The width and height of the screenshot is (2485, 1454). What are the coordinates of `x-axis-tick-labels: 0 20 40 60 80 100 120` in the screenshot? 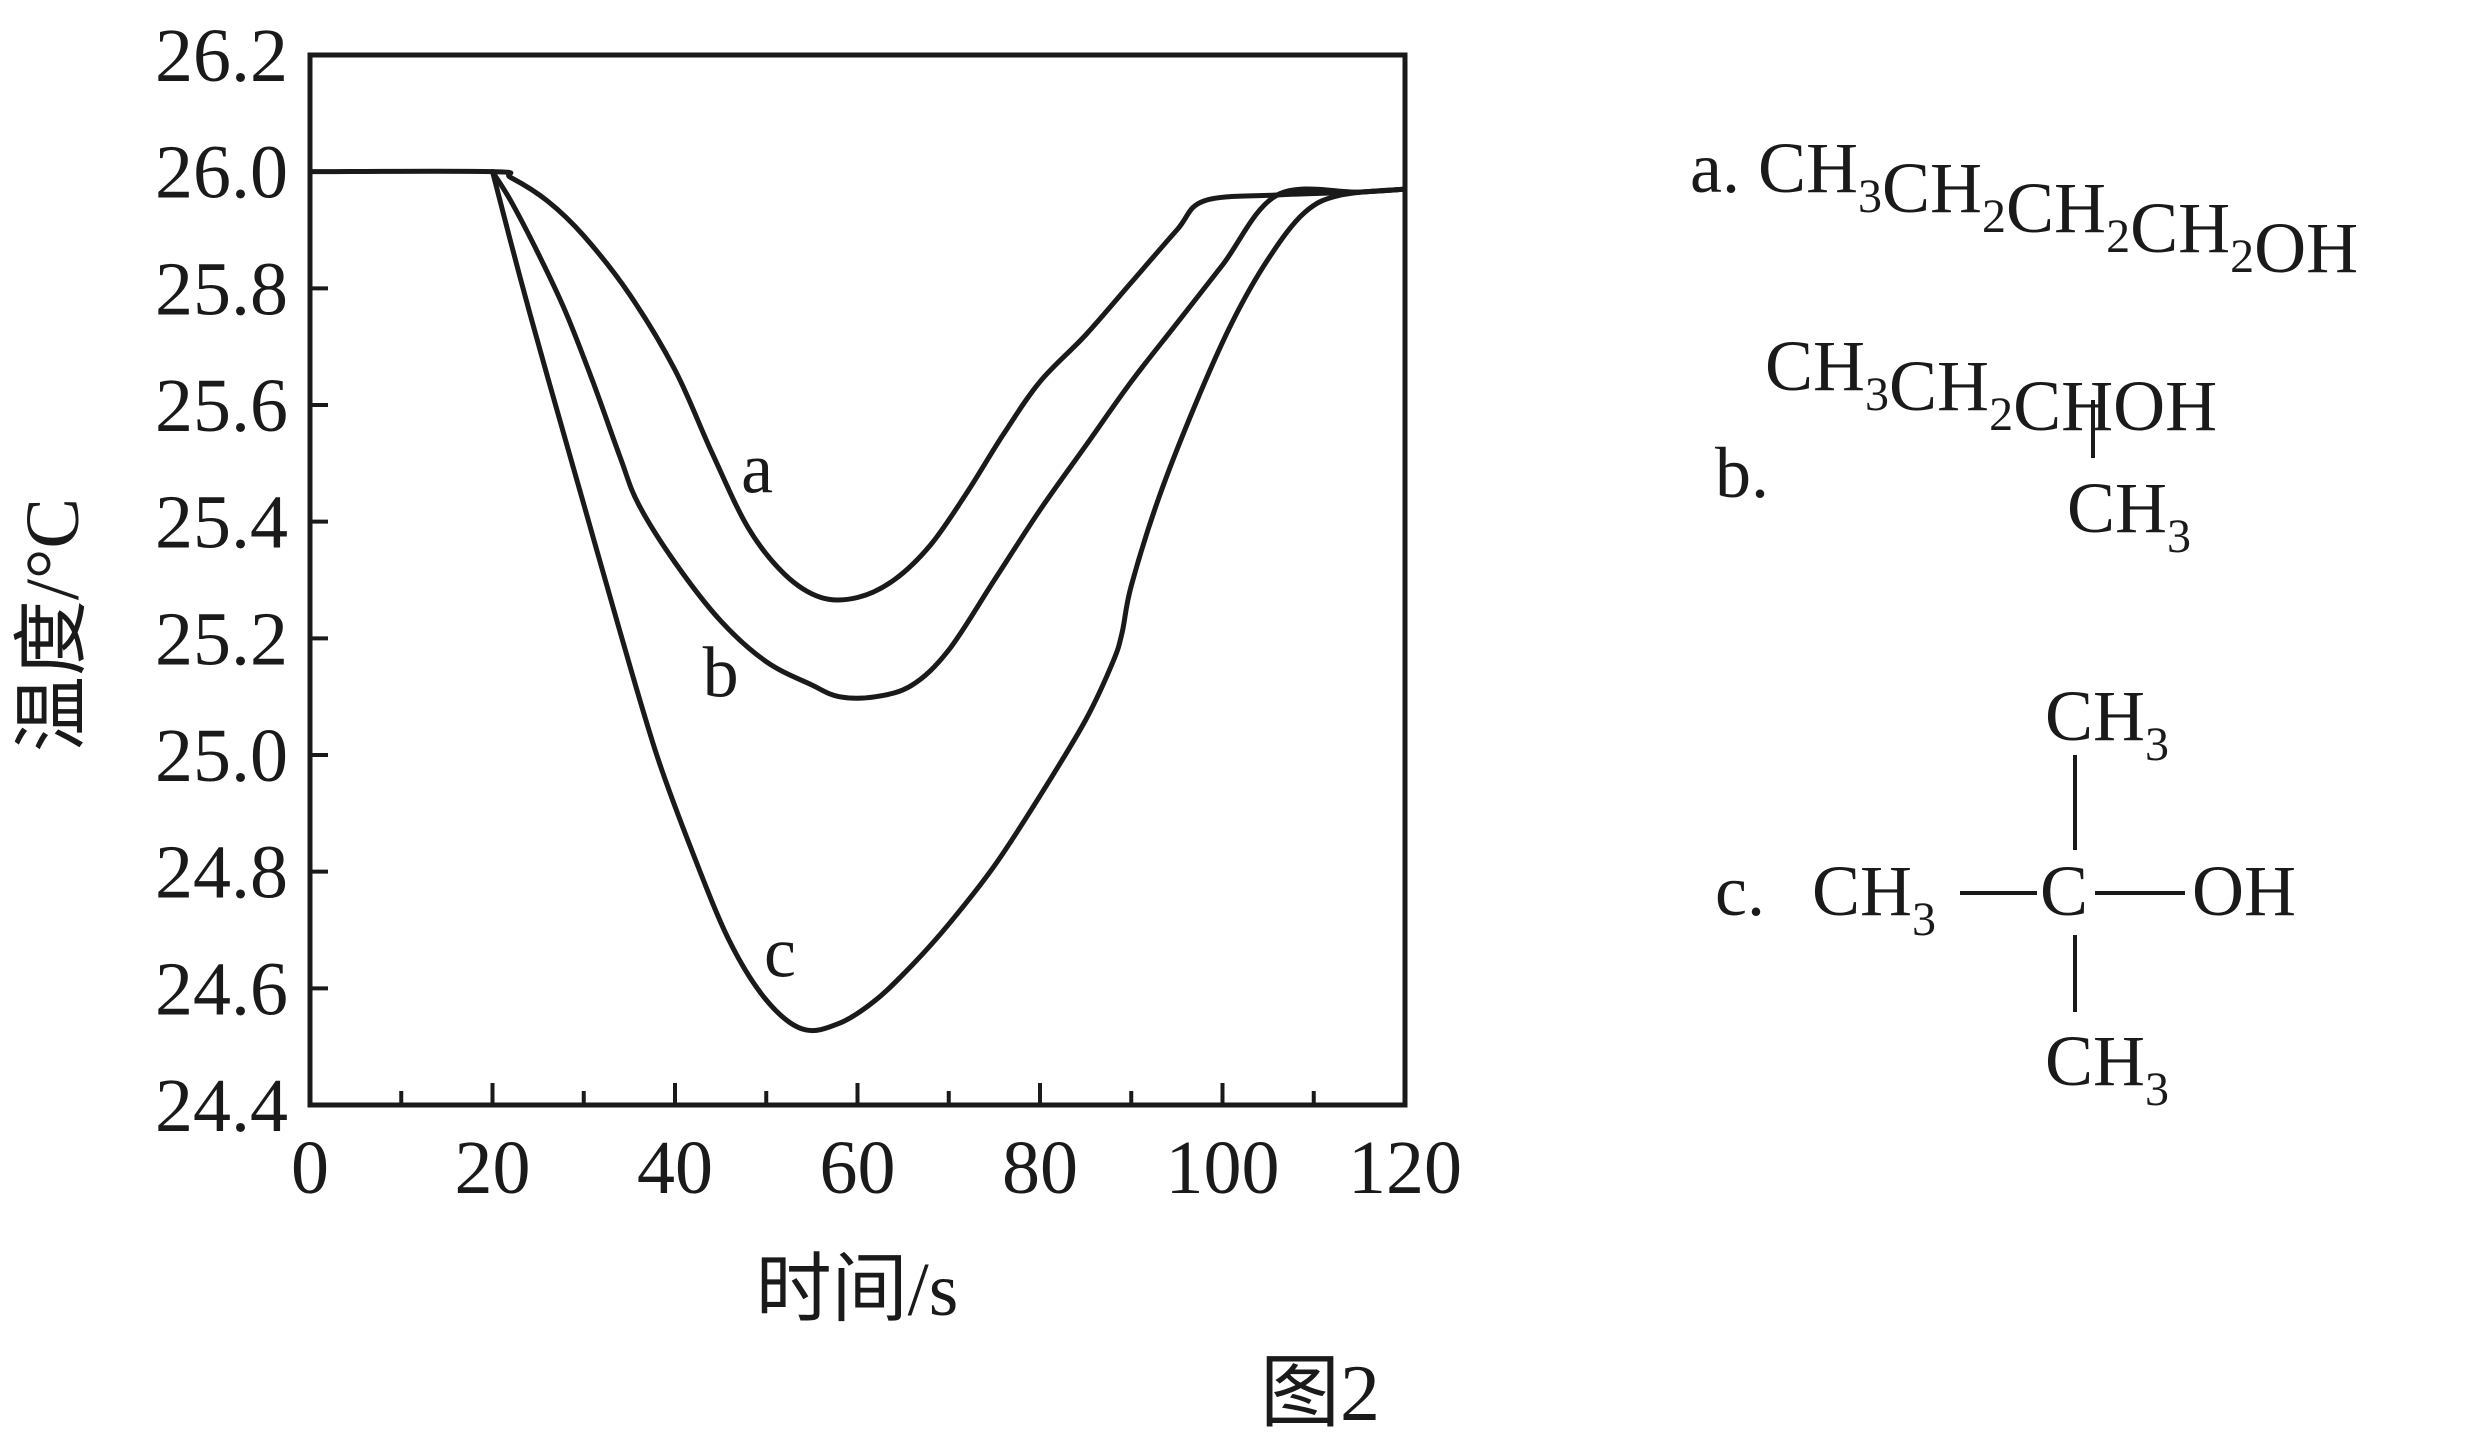 It's located at (876, 1168).